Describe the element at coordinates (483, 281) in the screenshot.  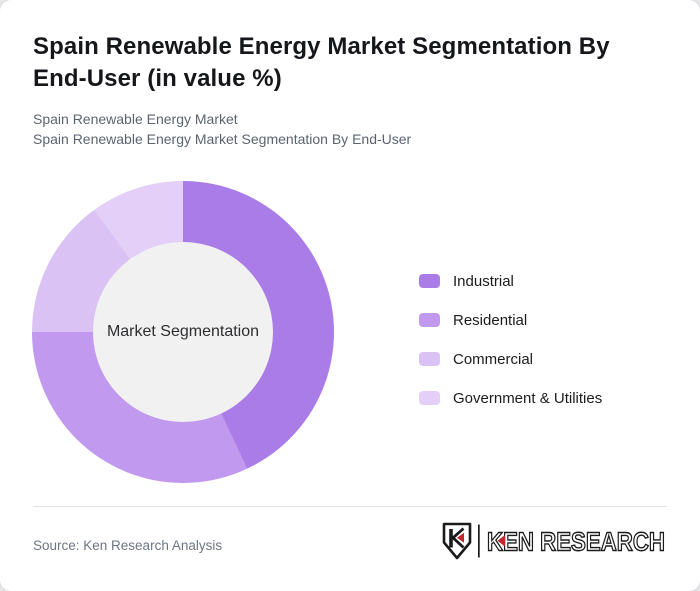
I see `legend-label: Industrial` at that location.